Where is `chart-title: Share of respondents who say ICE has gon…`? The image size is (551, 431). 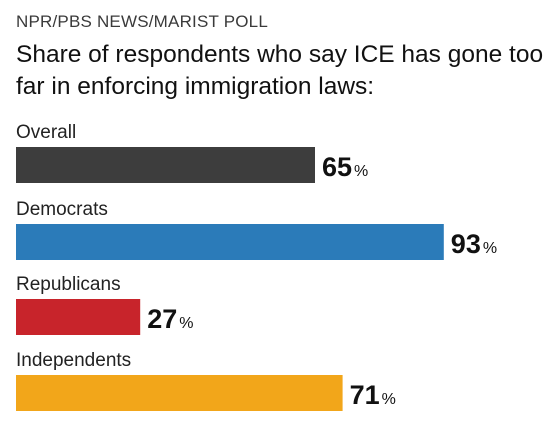 chart-title: Share of respondents who say ICE has gon… is located at coordinates (280, 70).